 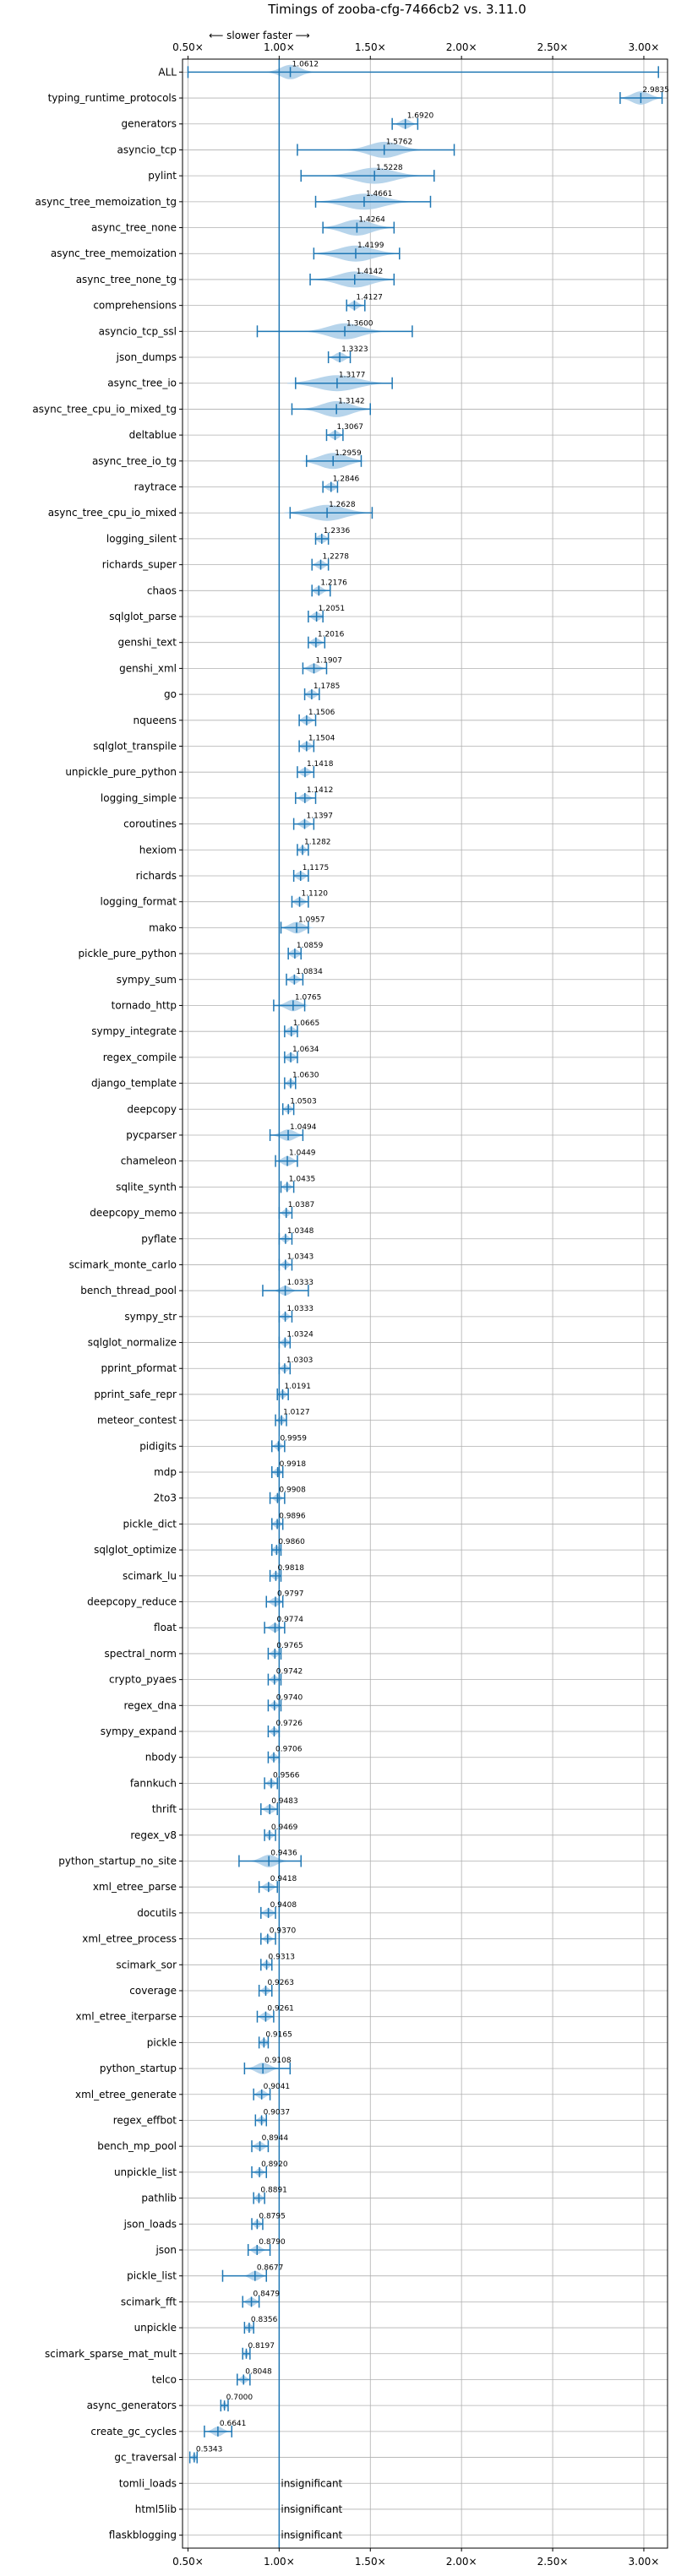 What do you see at coordinates (139, 1368) in the screenshot?
I see `benchmark-label: pprint_pformat` at bounding box center [139, 1368].